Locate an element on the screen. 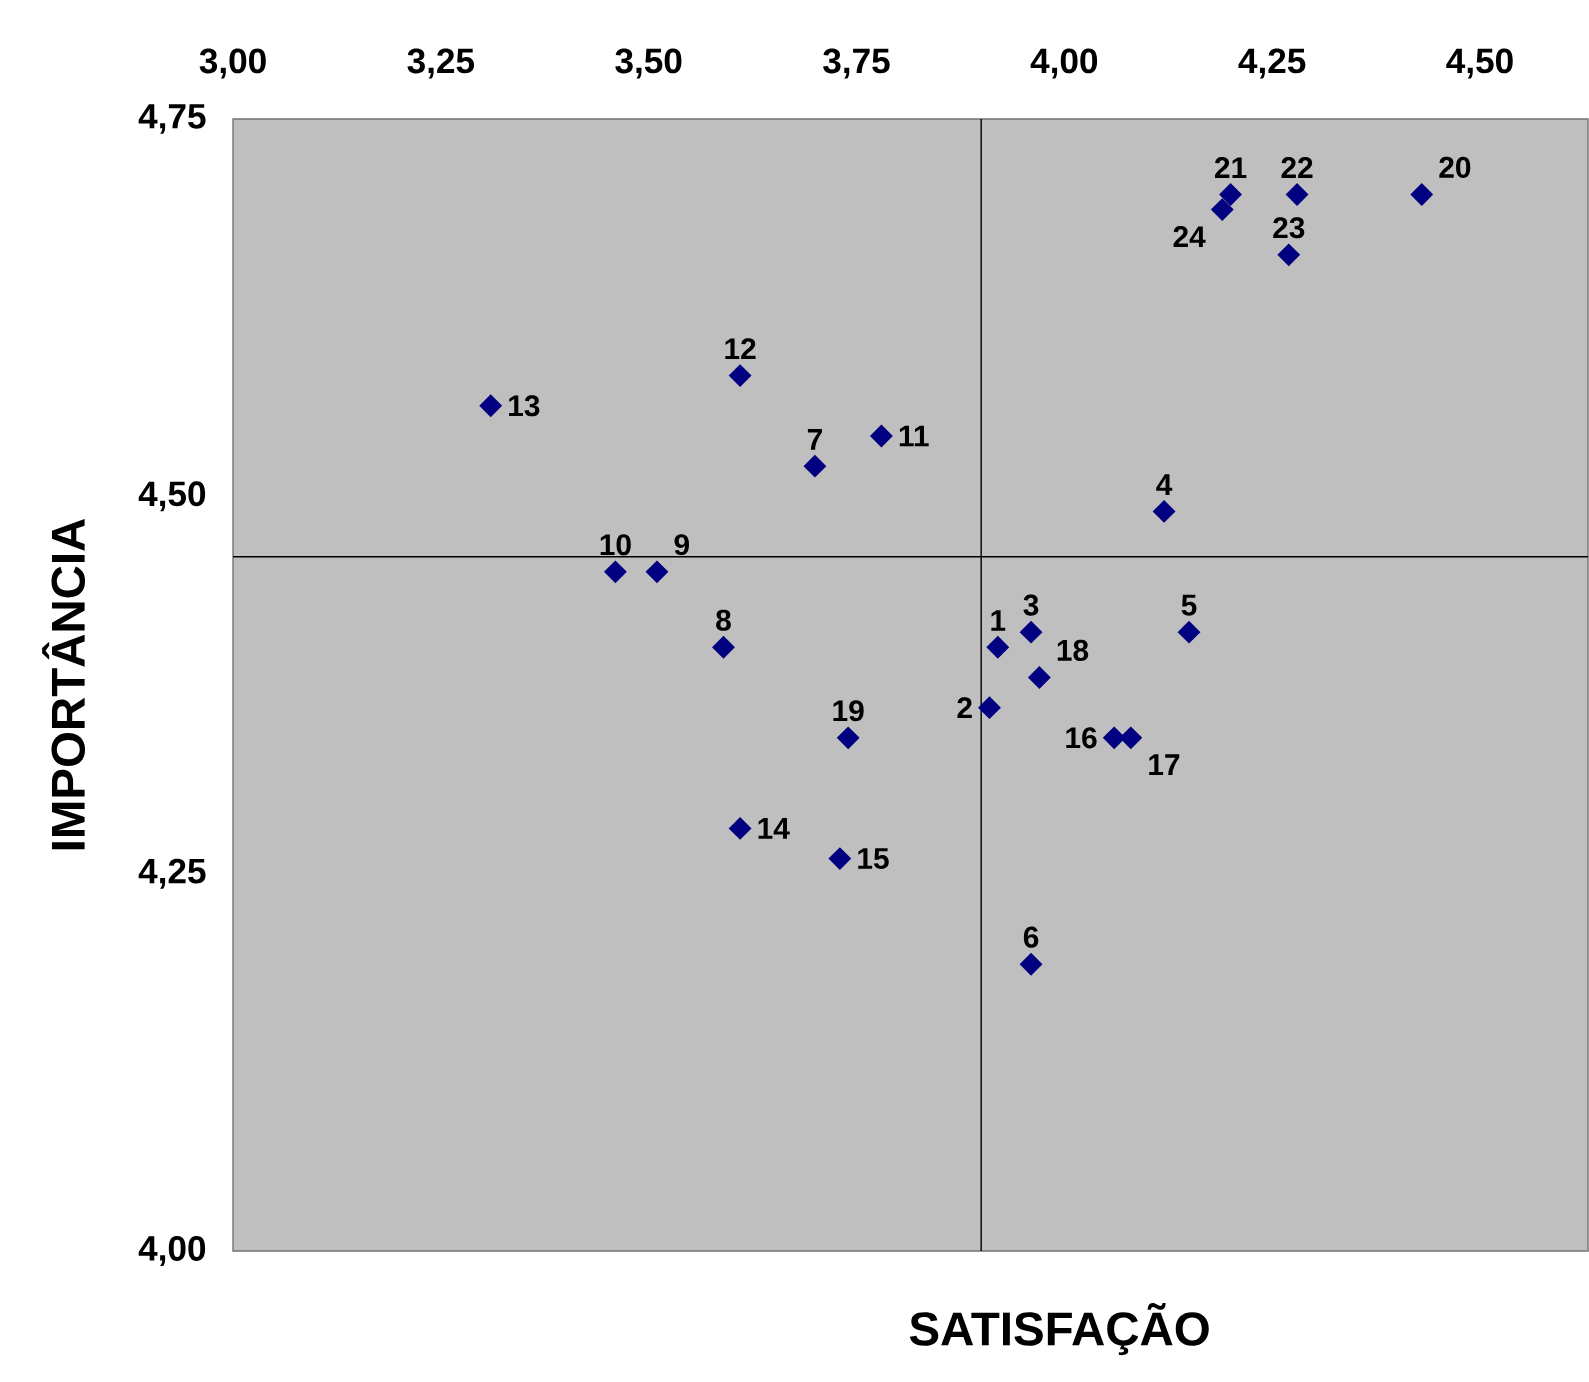  annotation: 16 is located at coordinates (1081, 738).